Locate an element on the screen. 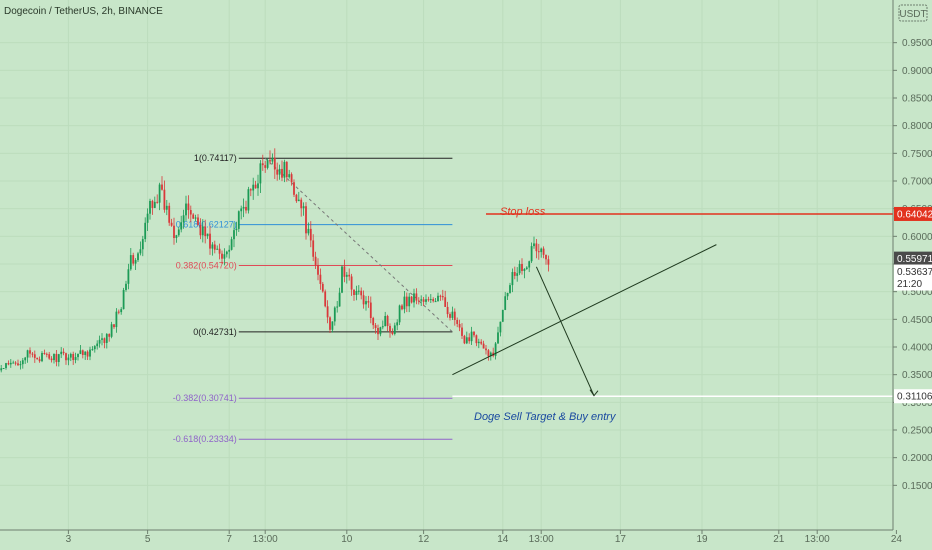  target-price-badge: 0.31106 is located at coordinates (913, 396).